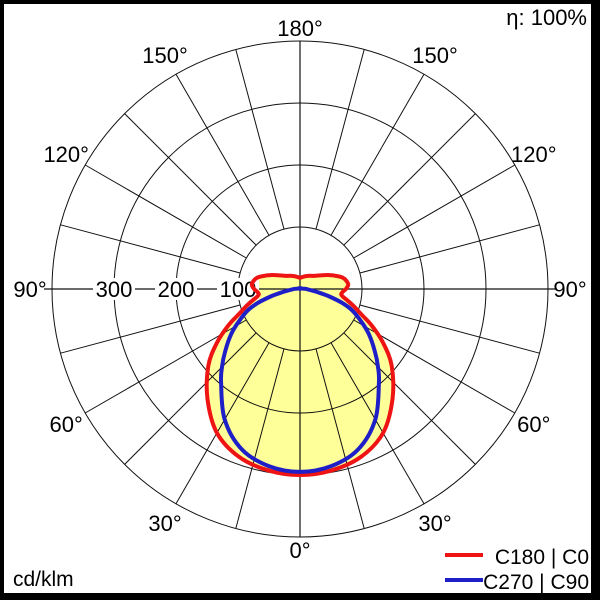  I want to click on angle-label-60-left: 60°, so click(66, 424).